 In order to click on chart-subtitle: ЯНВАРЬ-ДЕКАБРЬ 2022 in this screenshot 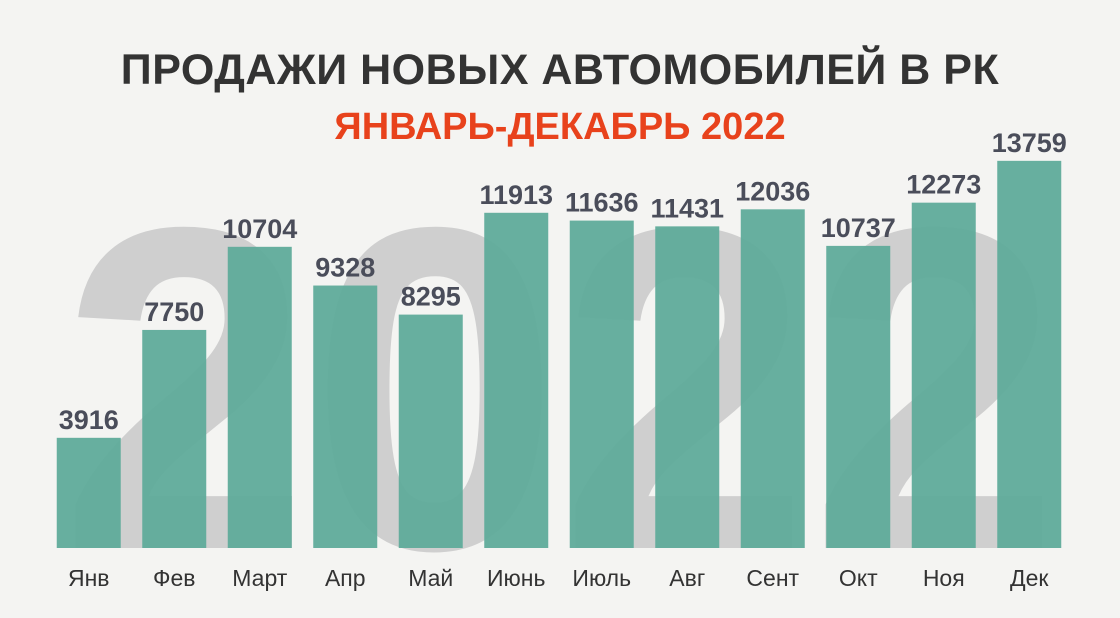, I will do `click(560, 127)`.